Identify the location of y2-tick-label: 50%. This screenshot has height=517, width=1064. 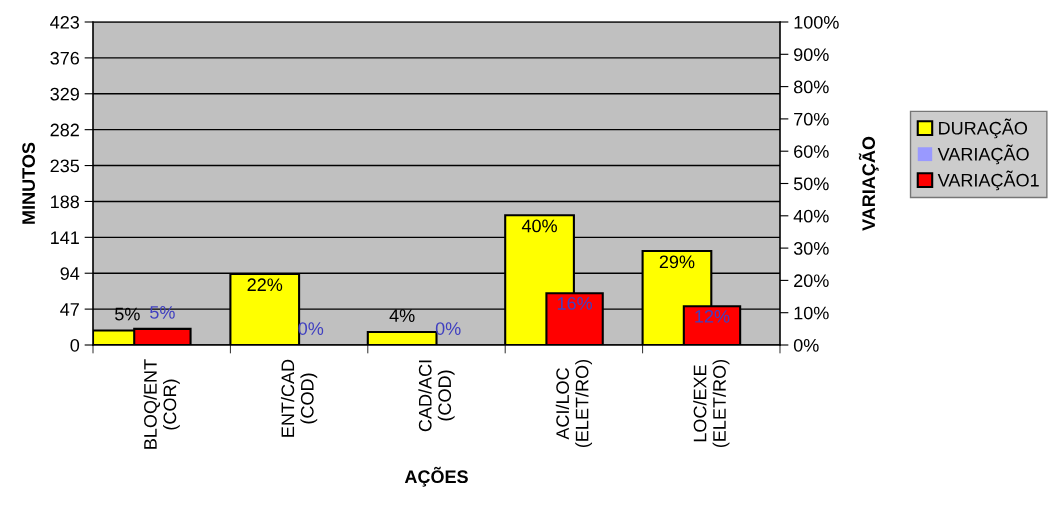
(811, 184).